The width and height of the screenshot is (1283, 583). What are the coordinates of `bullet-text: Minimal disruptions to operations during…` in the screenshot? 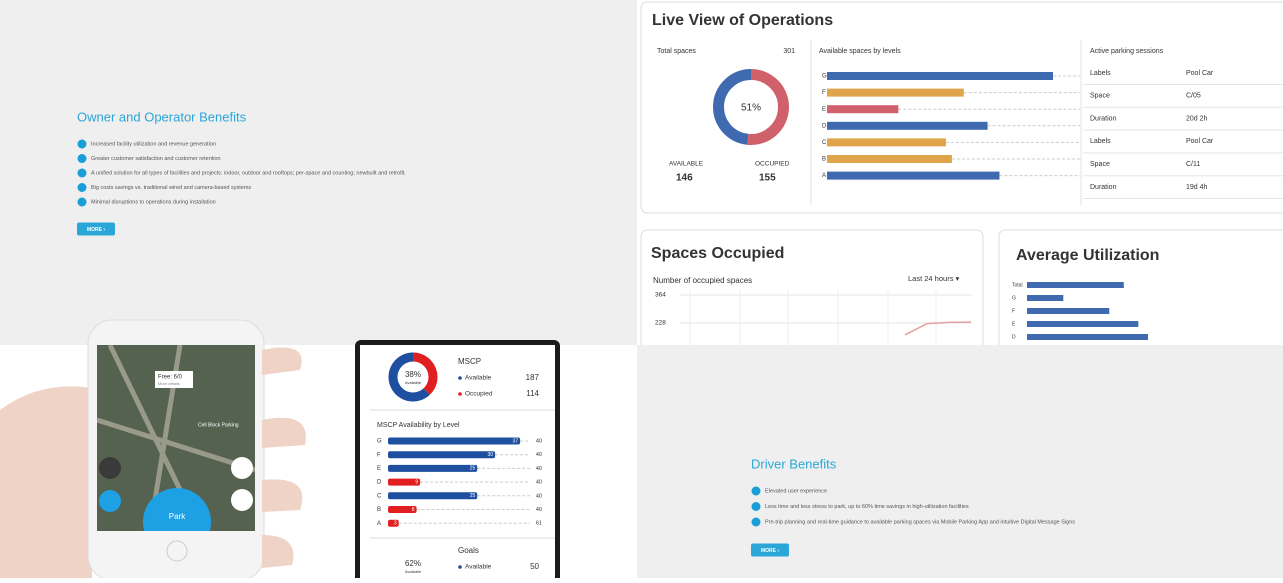 It's located at (153, 202).